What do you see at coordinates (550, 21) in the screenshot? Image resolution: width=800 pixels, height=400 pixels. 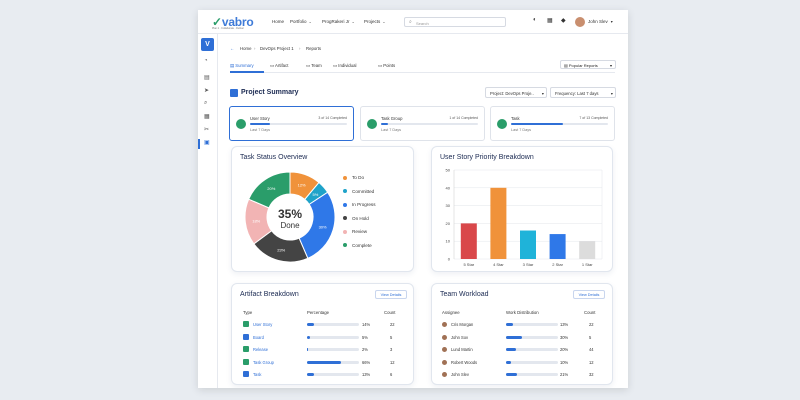 I see `grid-icon: ▦` at bounding box center [550, 21].